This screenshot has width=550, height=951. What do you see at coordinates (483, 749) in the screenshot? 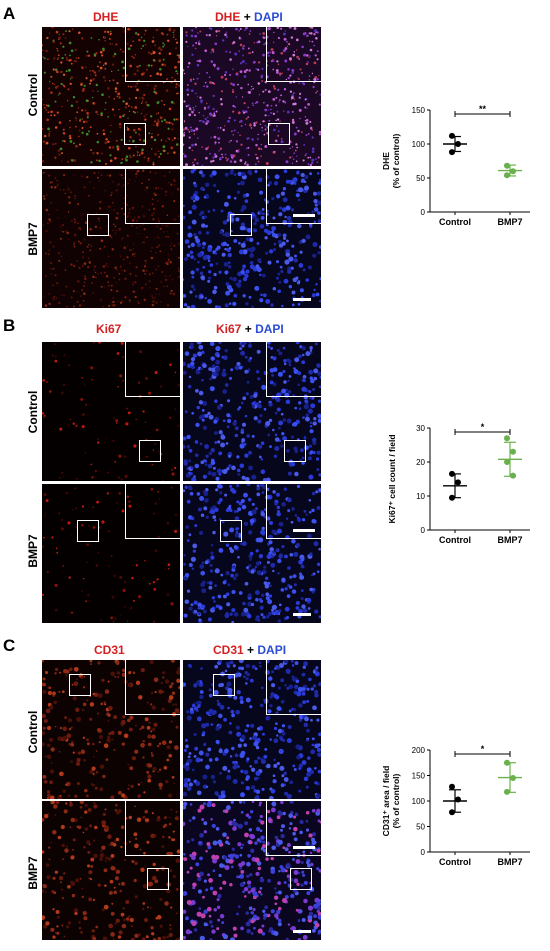
I see `significance-label: *` at bounding box center [483, 749].